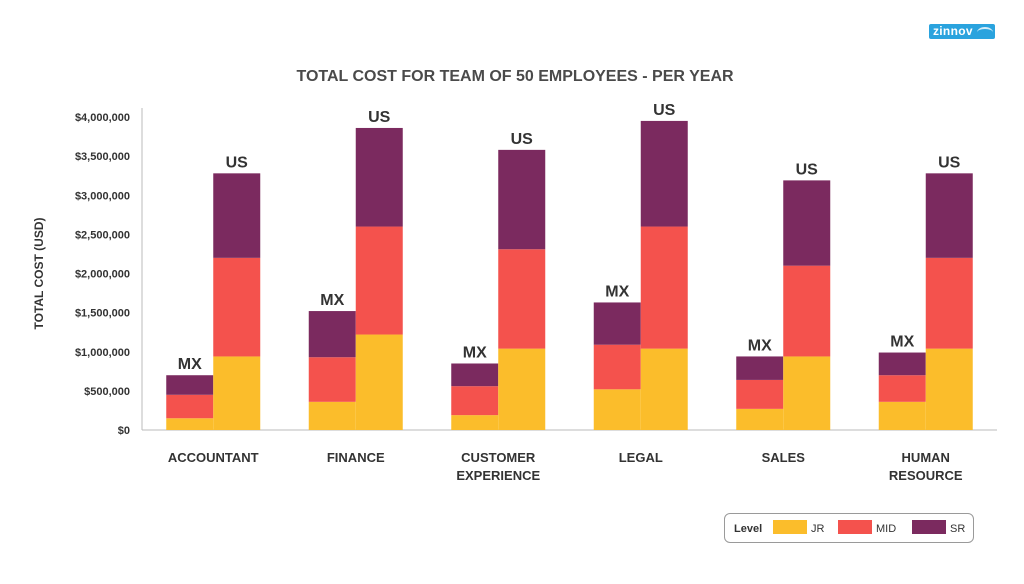 The height and width of the screenshot is (584, 1024). Describe the element at coordinates (102, 235) in the screenshot. I see `y-tick-label: $2,500,000` at that location.